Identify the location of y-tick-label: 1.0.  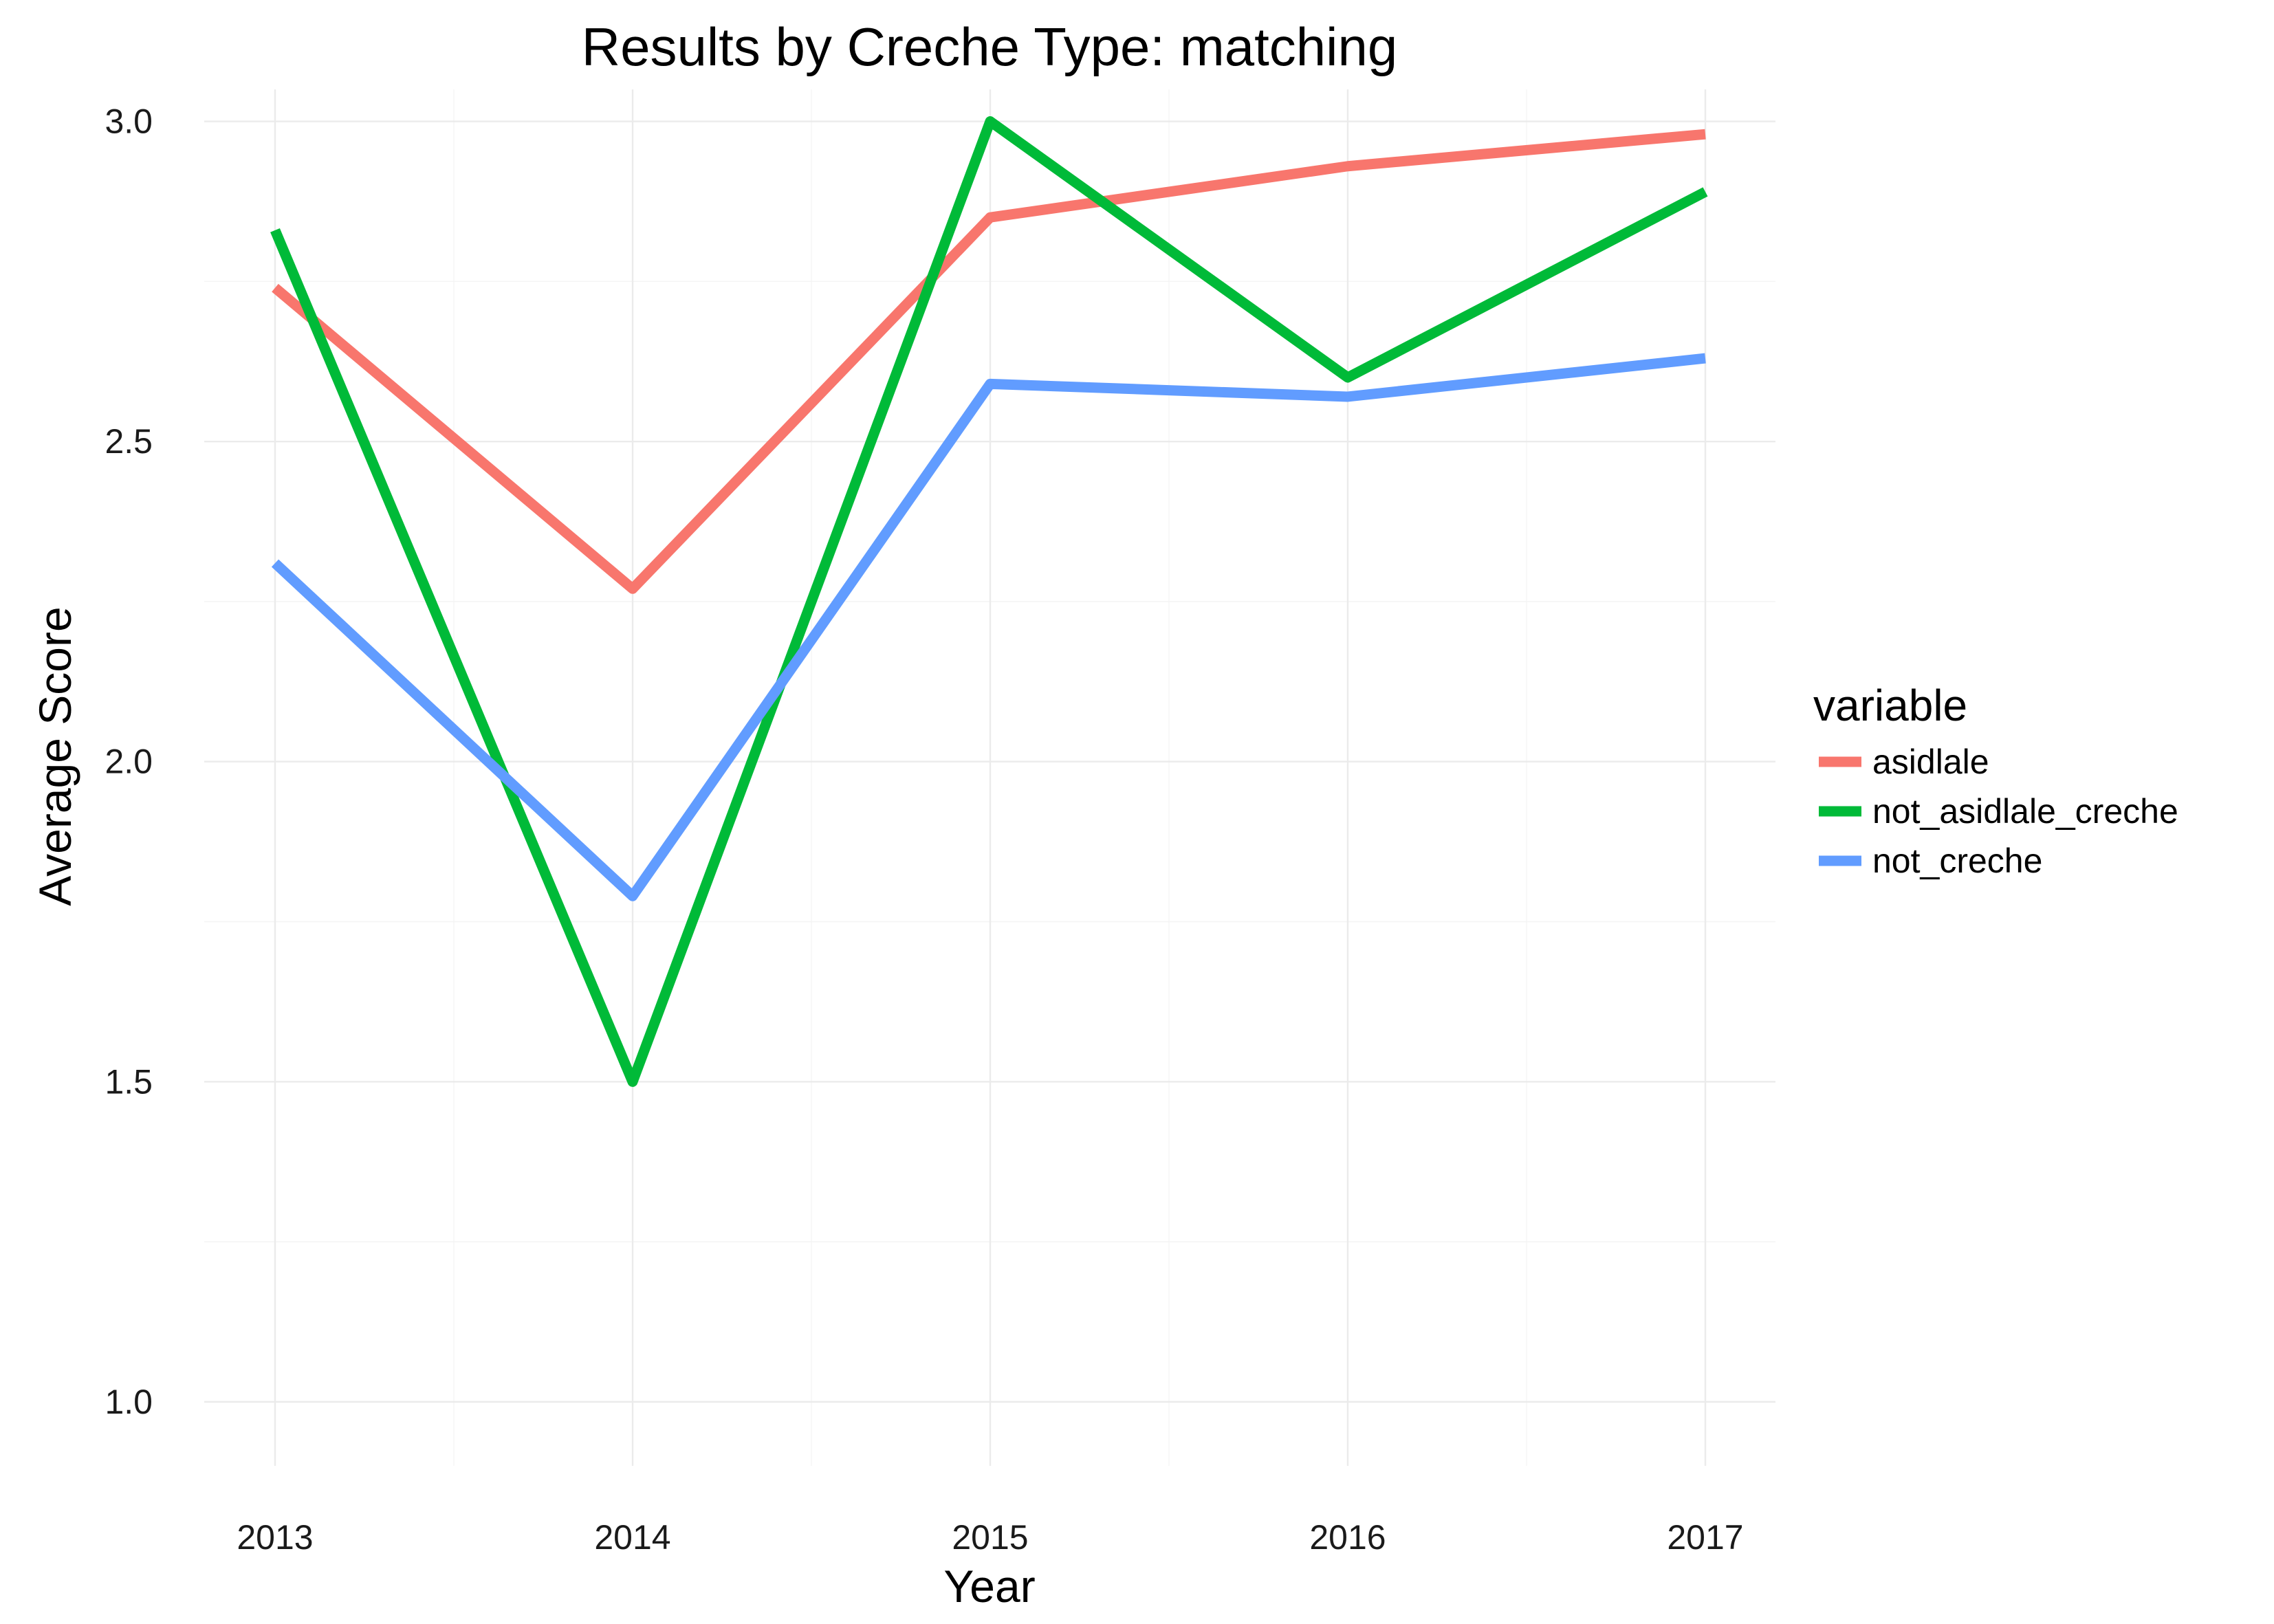
(129, 1402).